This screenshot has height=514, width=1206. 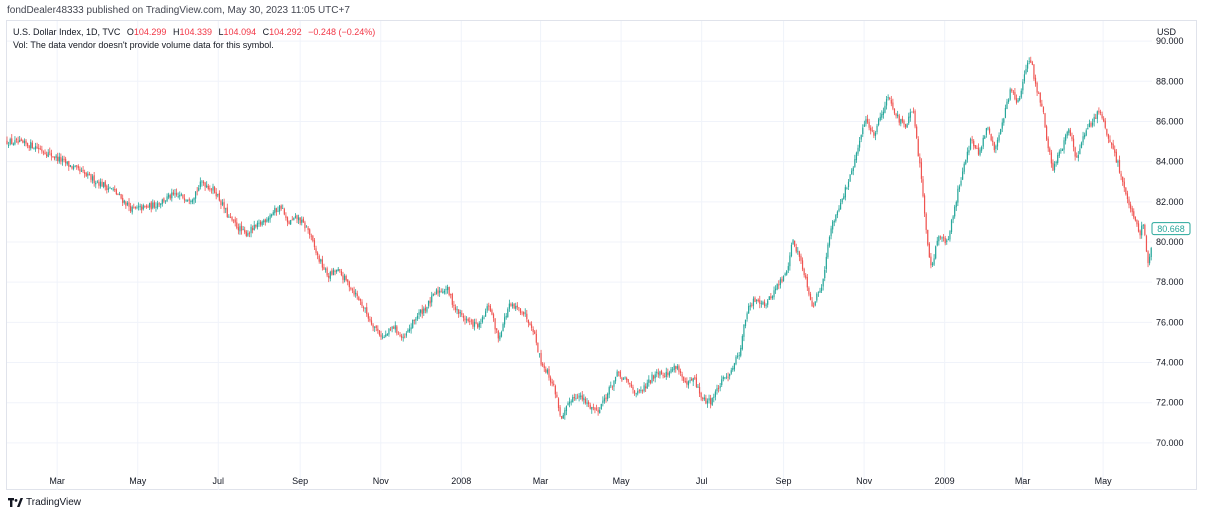 What do you see at coordinates (1170, 81) in the screenshot?
I see `y-tick-label: 88.000` at bounding box center [1170, 81].